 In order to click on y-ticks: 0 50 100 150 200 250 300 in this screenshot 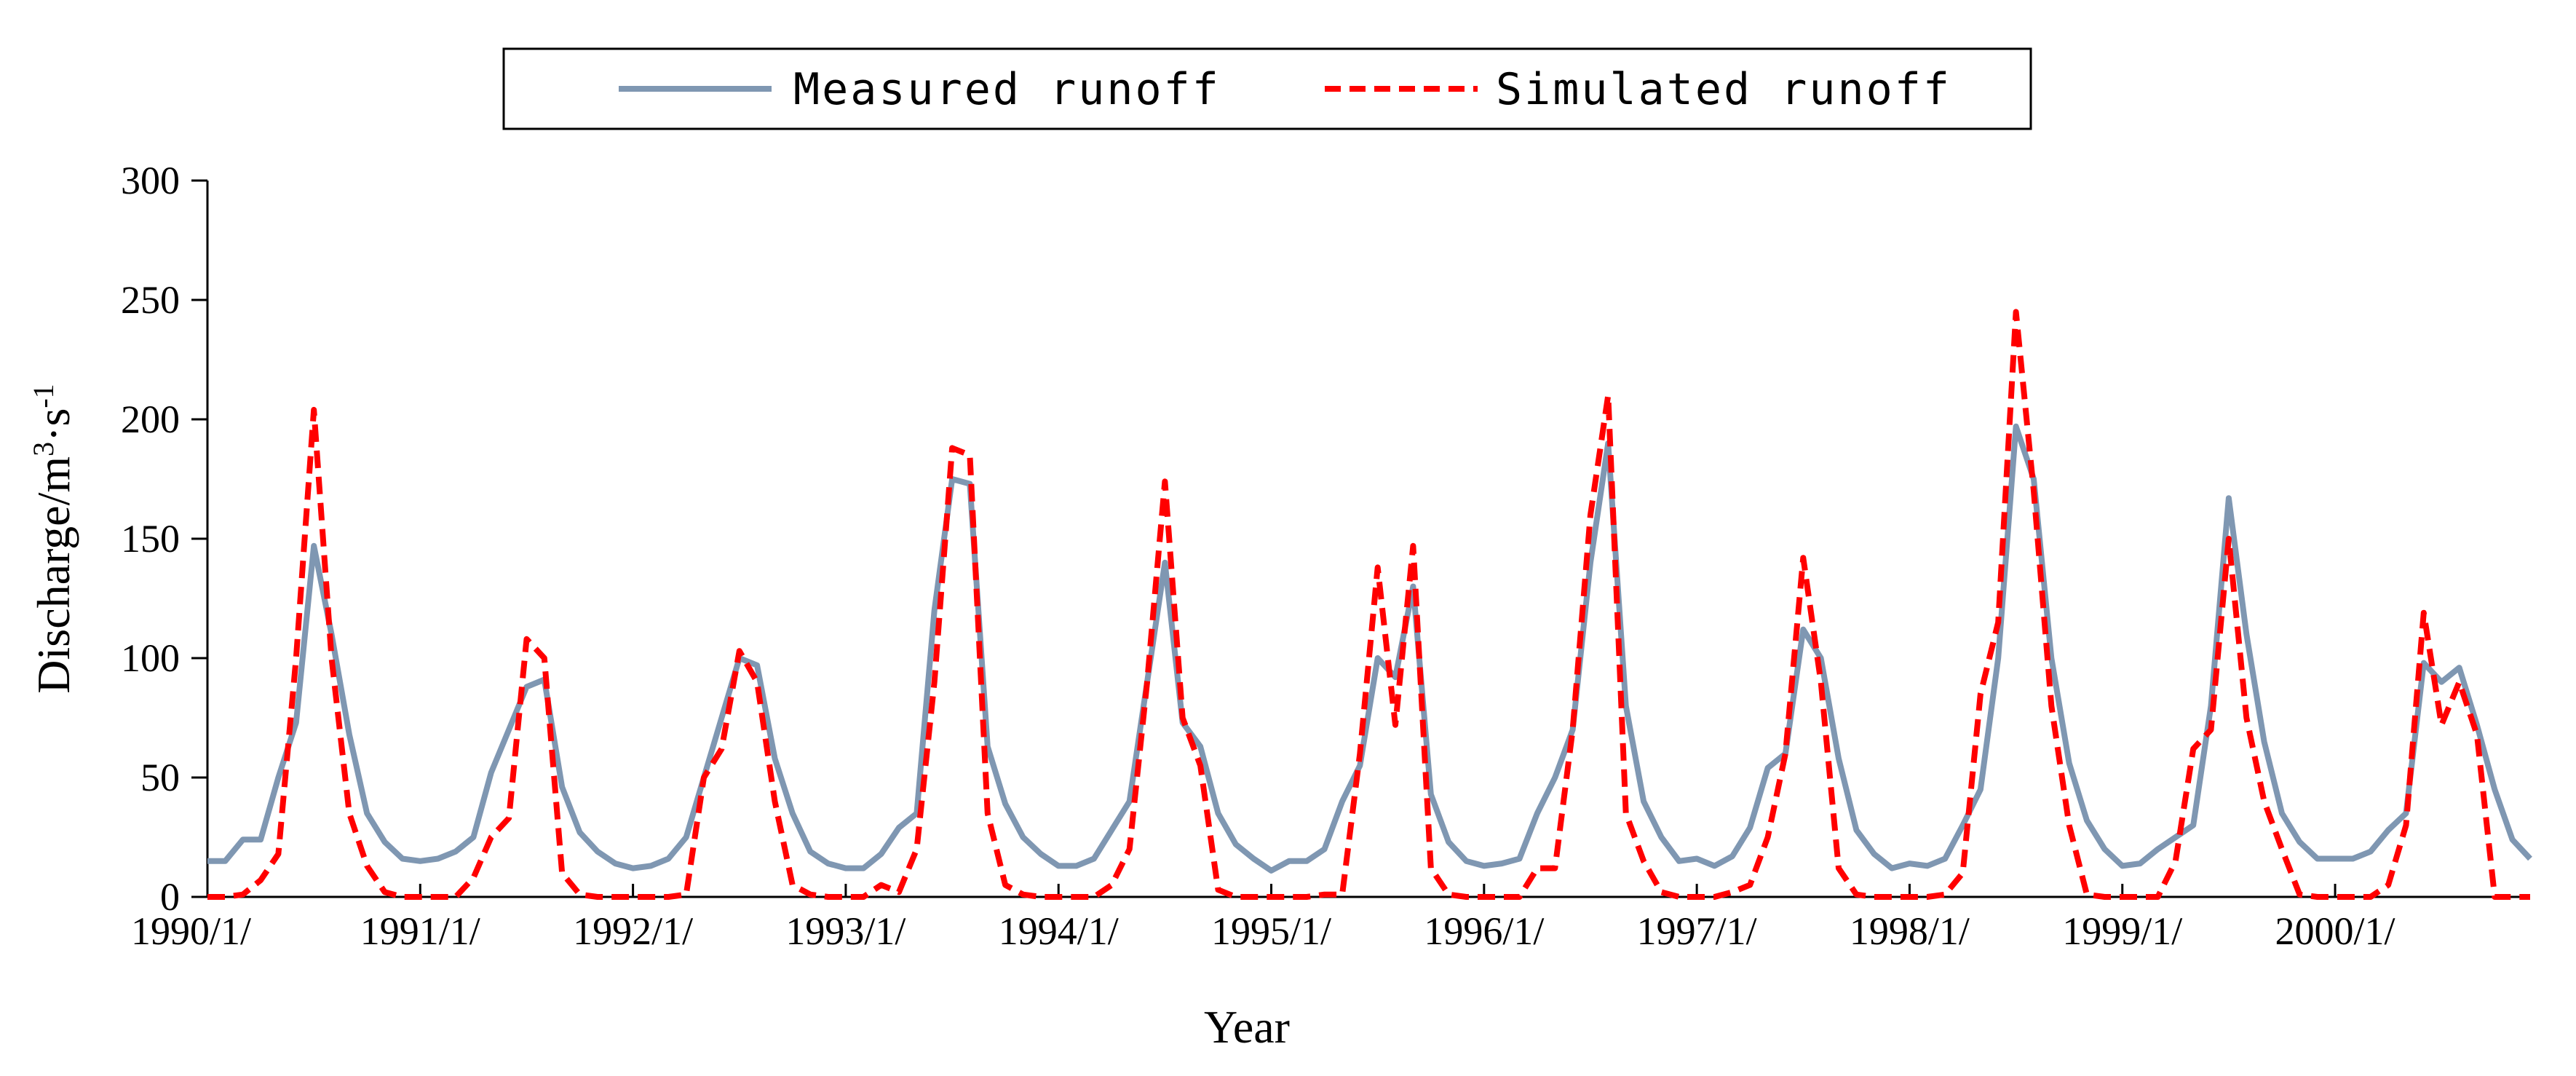, I will do `click(164, 539)`.